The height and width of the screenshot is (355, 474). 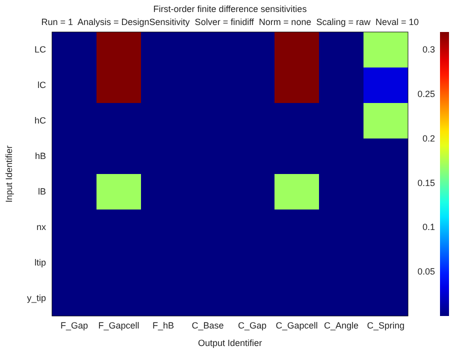 What do you see at coordinates (74, 325) in the screenshot?
I see `x-tick-label: F_Gap` at bounding box center [74, 325].